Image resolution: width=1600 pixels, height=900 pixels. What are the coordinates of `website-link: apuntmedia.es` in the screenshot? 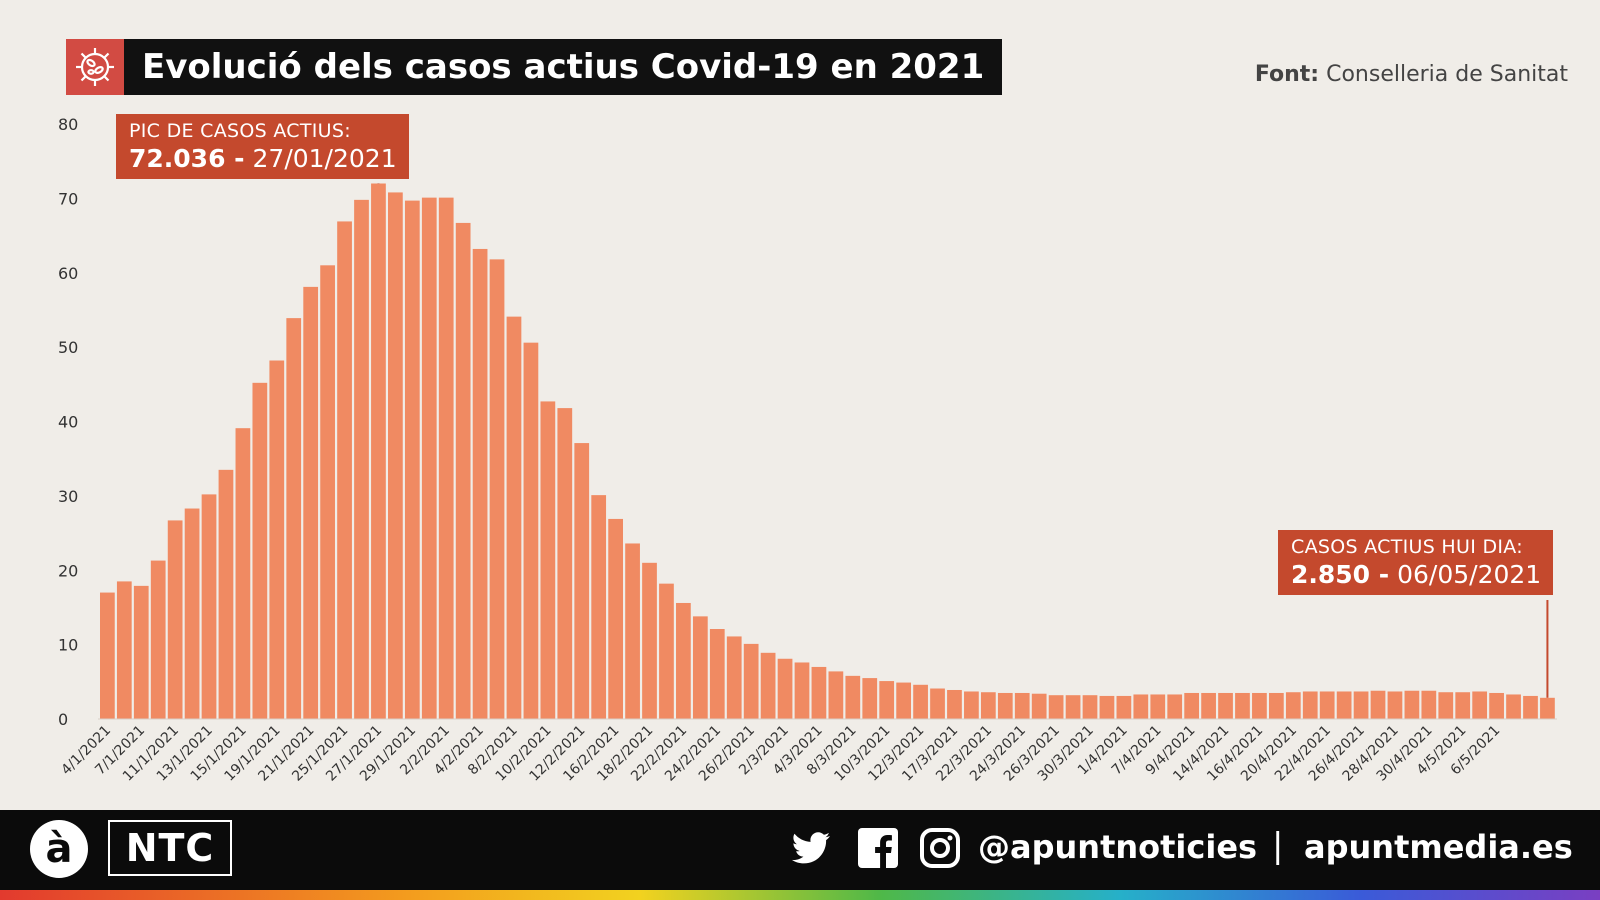 It's located at (1438, 847).